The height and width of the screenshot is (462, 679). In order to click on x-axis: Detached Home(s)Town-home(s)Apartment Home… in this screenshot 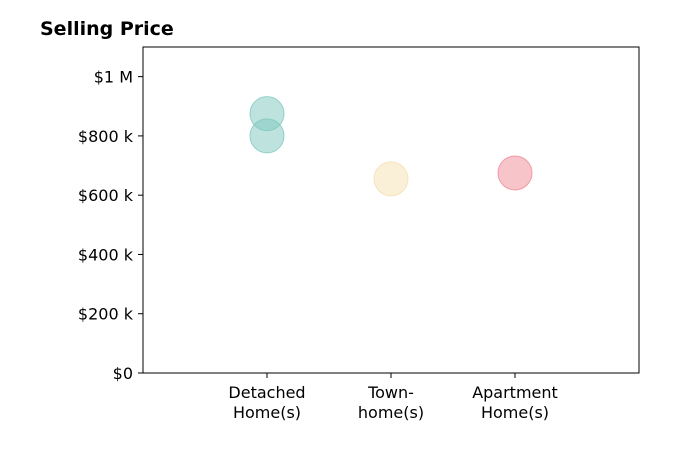, I will do `click(393, 397)`.